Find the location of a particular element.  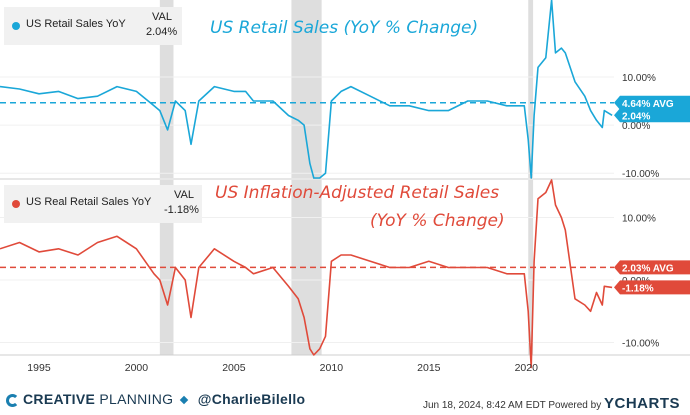

avg-tag-0-bg is located at coordinates (652, 102).